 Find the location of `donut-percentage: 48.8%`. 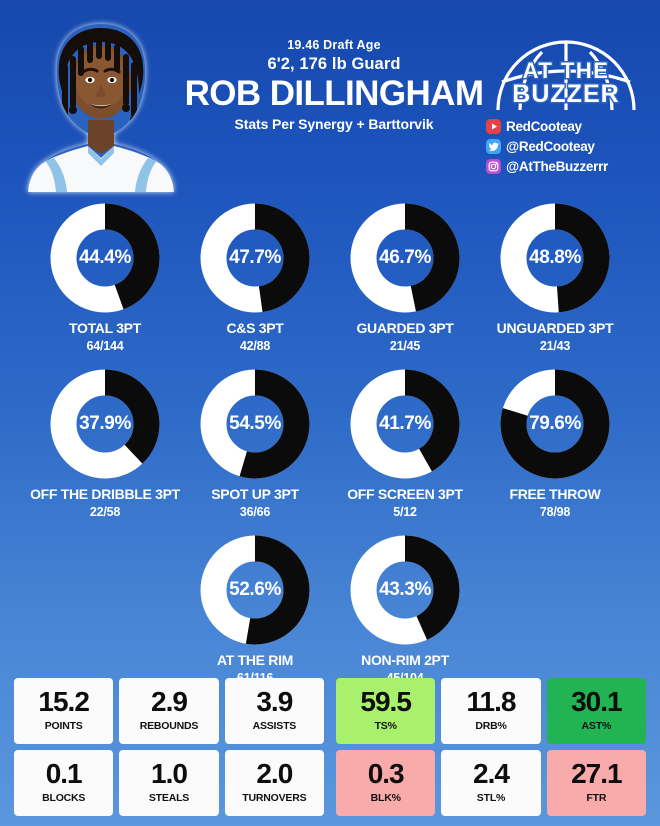

donut-percentage: 48.8% is located at coordinates (555, 257).